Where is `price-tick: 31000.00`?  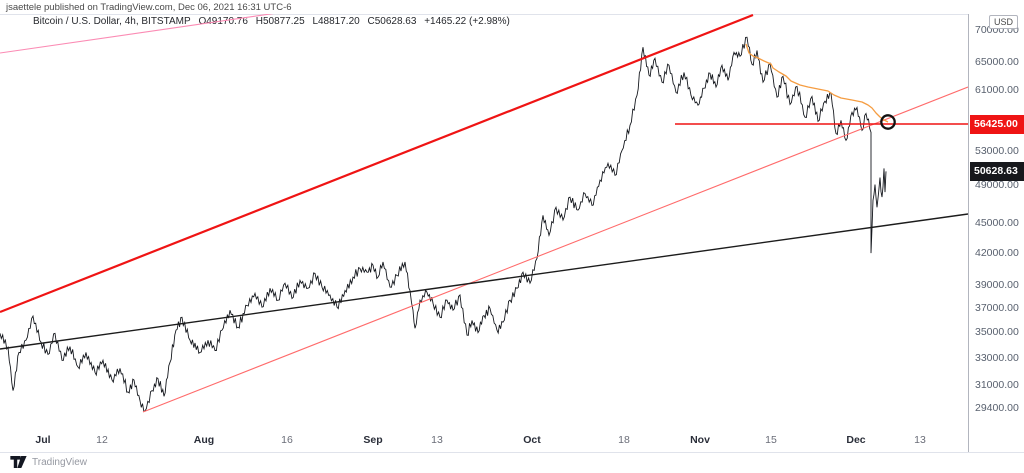
price-tick: 31000.00 is located at coordinates (997, 384).